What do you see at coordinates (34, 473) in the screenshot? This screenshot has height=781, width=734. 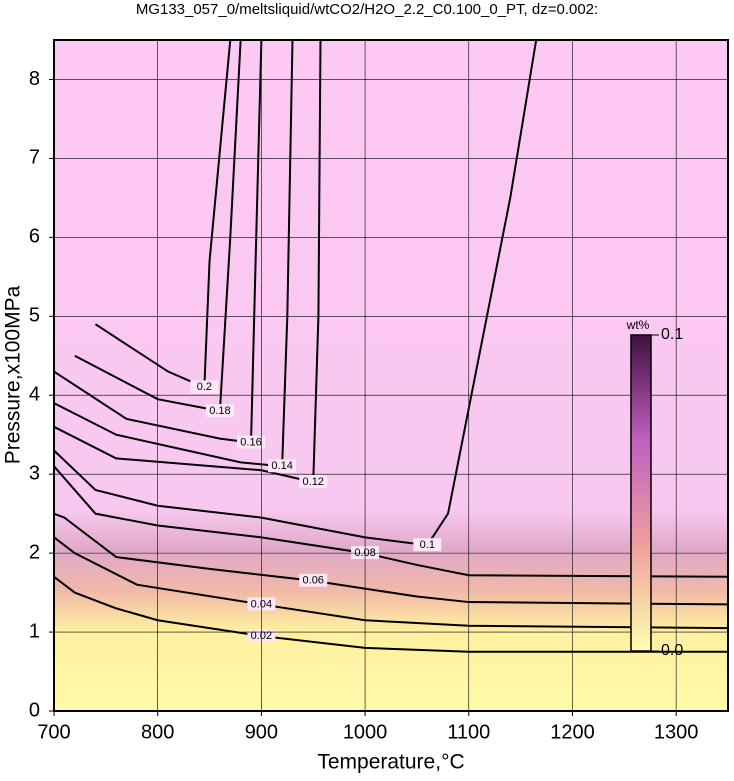 I see `y-tick-label: 3` at bounding box center [34, 473].